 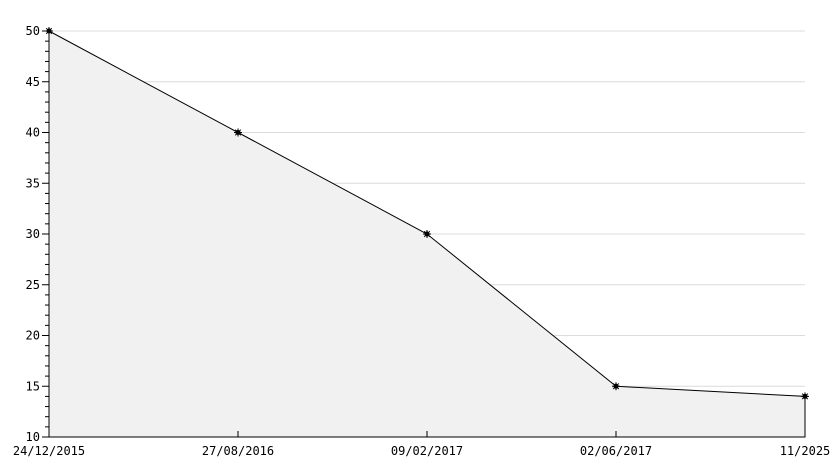 What do you see at coordinates (33, 133) in the screenshot?
I see `y-axis-label: 40` at bounding box center [33, 133].